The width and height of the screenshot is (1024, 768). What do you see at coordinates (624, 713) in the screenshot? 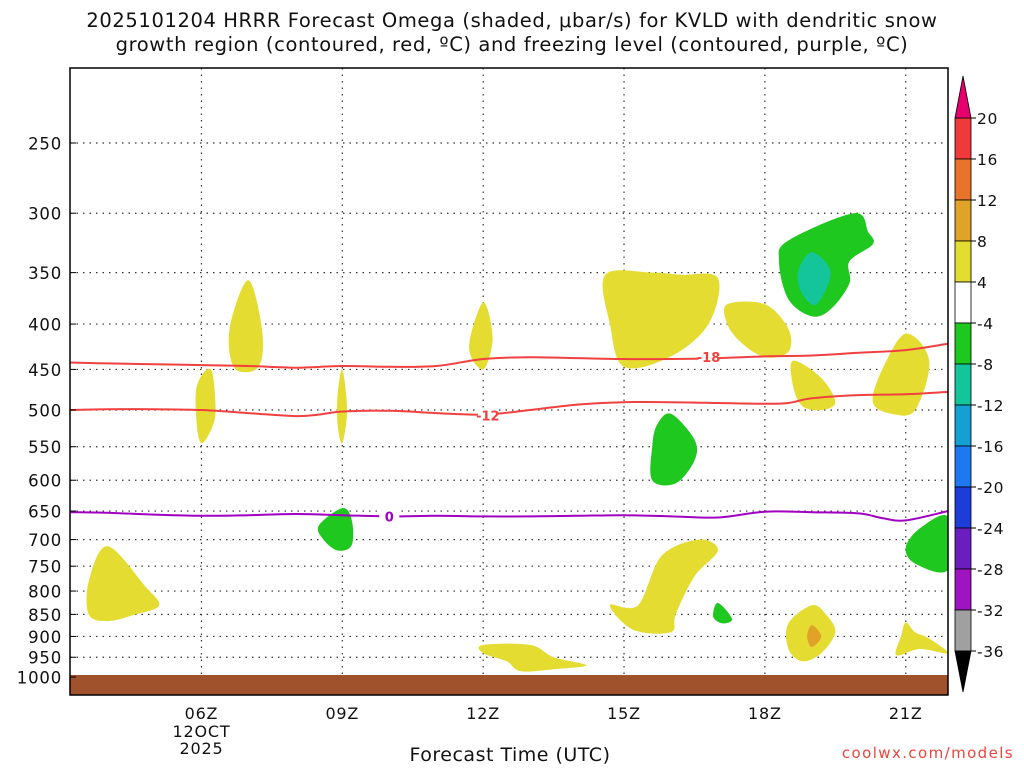
I see `xtick-label-15Z: 15Z` at bounding box center [624, 713].